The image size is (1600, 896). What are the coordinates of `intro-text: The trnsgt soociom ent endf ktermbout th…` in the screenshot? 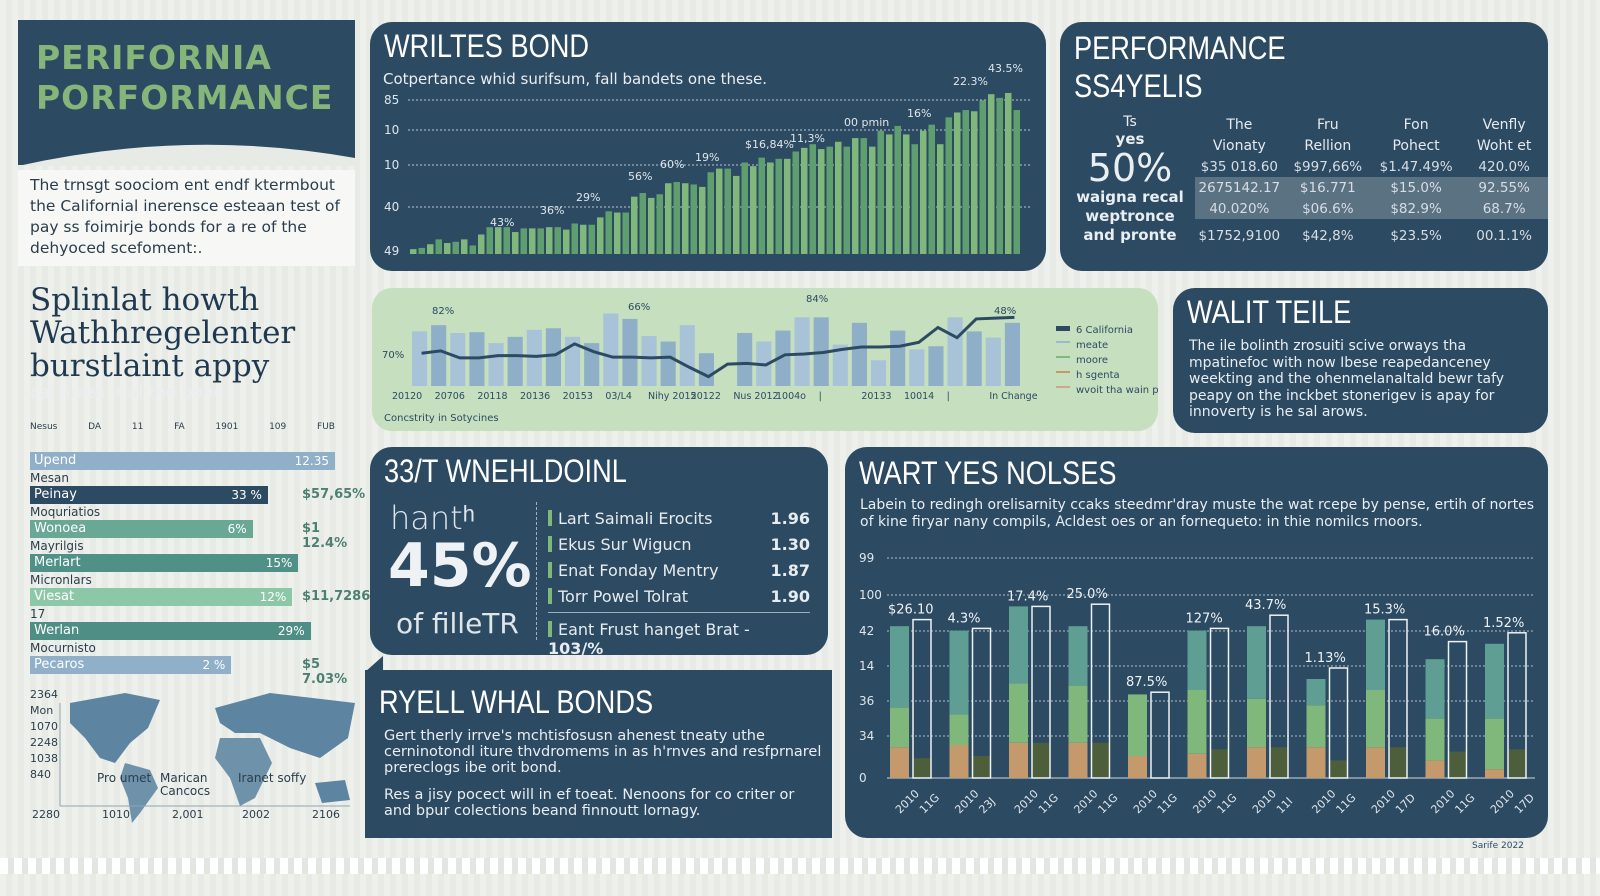 It's located at (186, 218).